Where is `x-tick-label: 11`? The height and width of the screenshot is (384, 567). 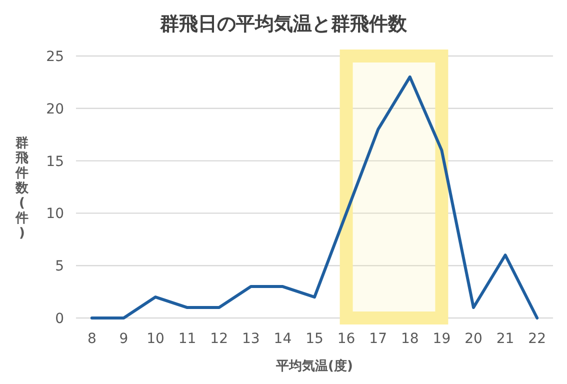
x-tick-label: 11 is located at coordinates (187, 339).